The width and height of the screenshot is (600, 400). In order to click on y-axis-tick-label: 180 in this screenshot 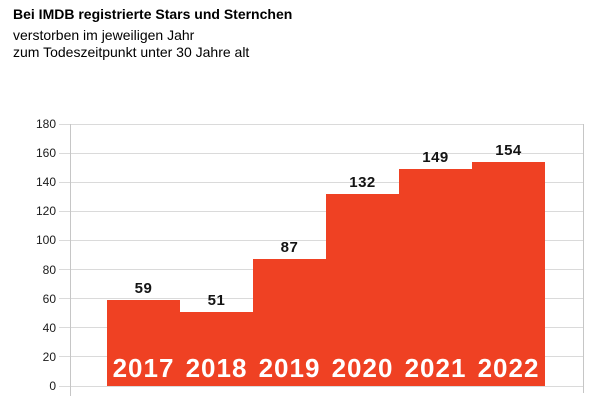, I will do `click(45, 124)`.